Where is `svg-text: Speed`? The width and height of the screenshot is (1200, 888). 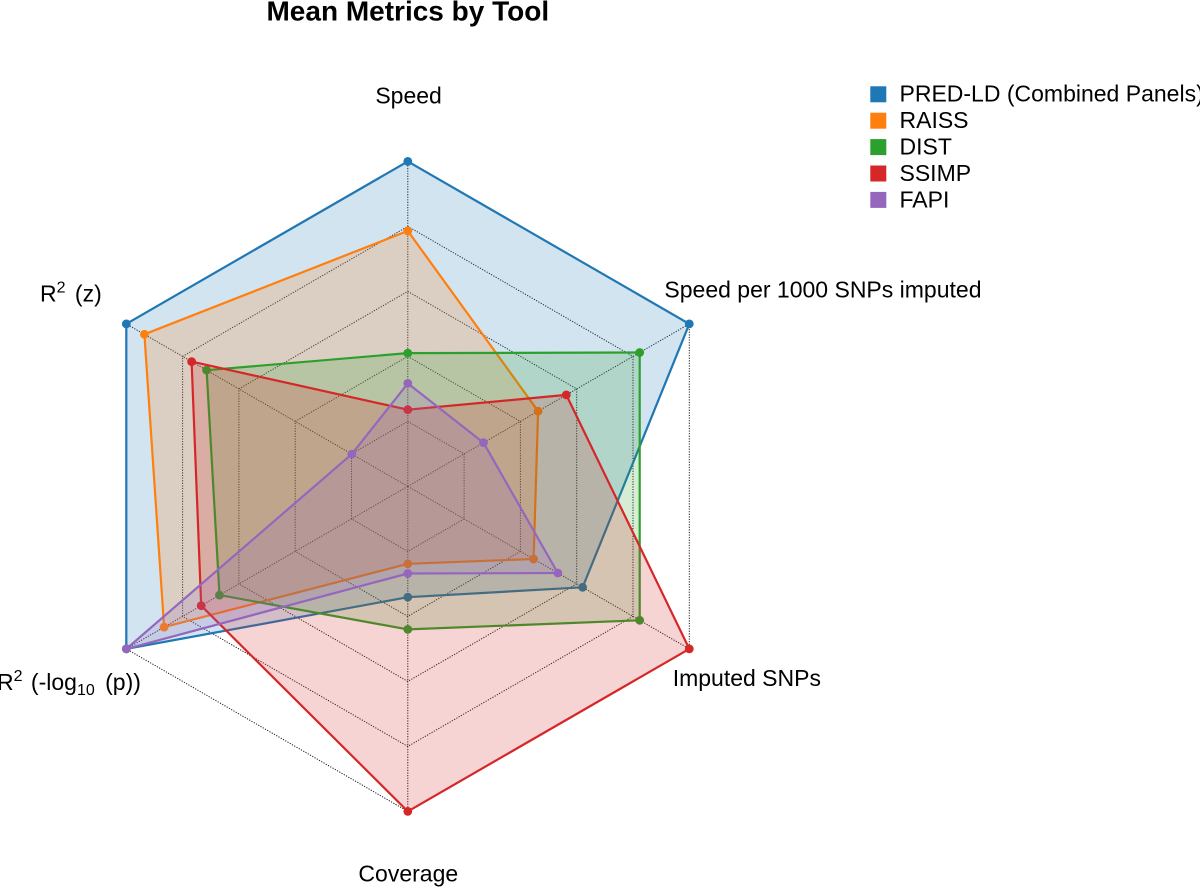 svg-text: Speed is located at coordinates (408, 95).